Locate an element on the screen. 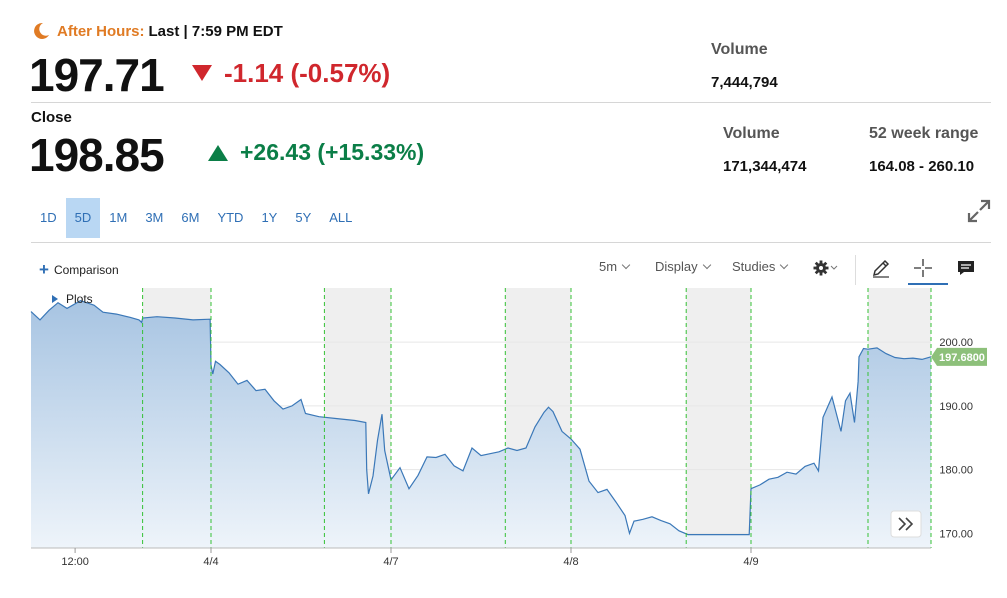  display-dropdown: Display is located at coordinates (683, 266).